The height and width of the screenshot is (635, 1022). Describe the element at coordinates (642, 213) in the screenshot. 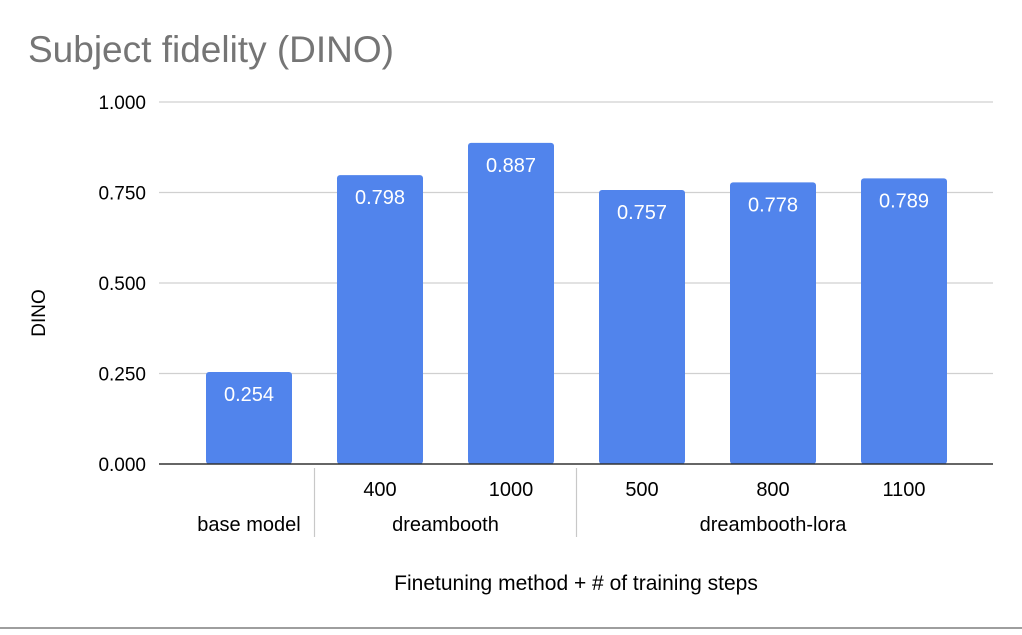

I see `data-label: 0.757` at that location.